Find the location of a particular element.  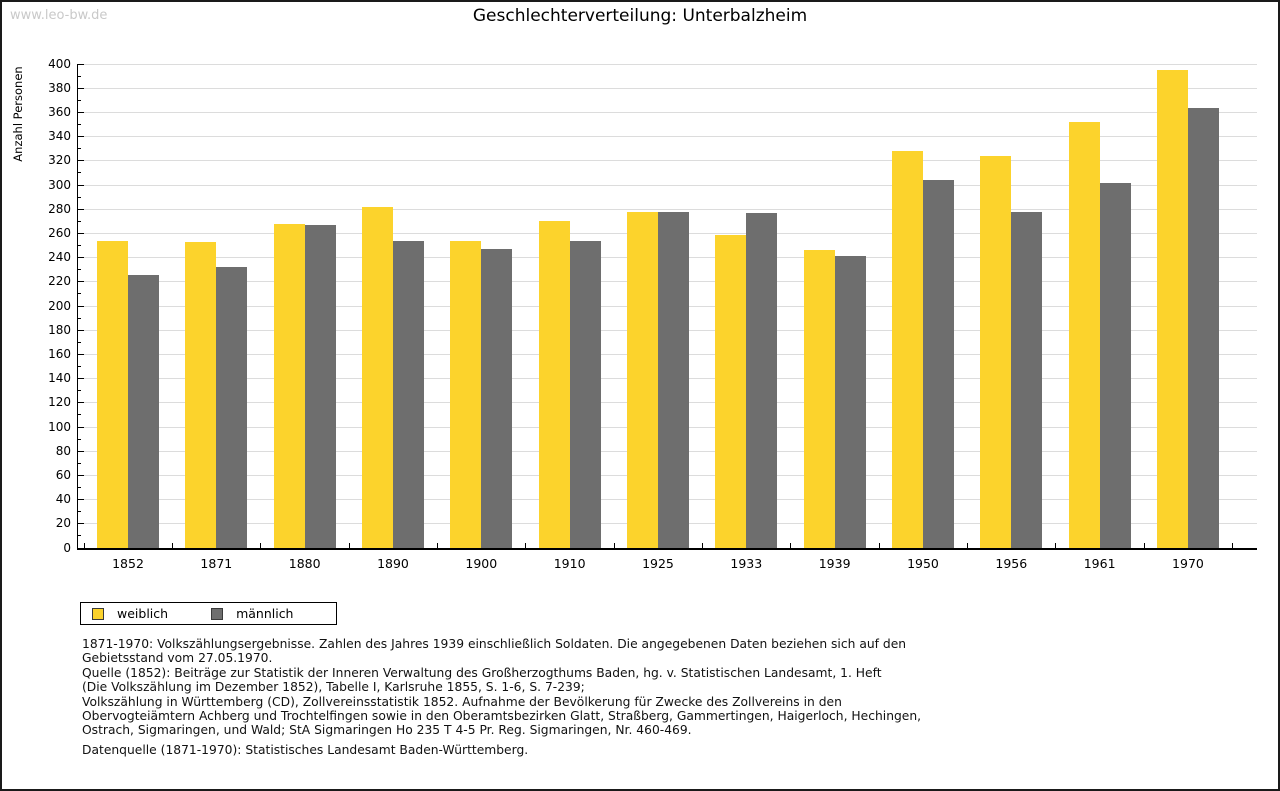

bar-männlich-1939 is located at coordinates (850, 402).